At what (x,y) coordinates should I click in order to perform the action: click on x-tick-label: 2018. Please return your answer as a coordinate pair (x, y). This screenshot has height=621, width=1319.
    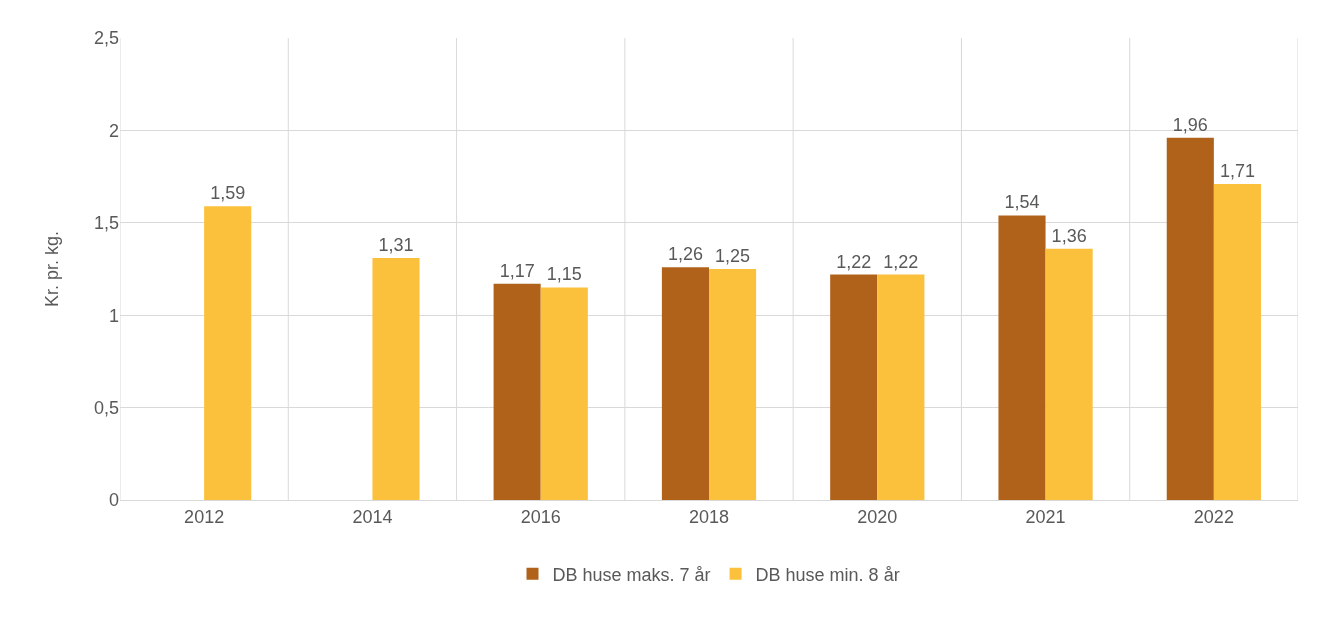
    Looking at the image, I should click on (709, 516).